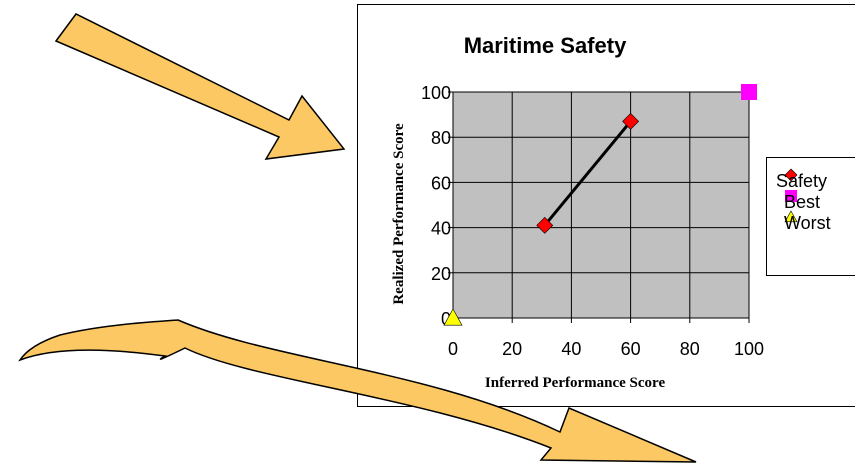 Image resolution: width=855 pixels, height=475 pixels. I want to click on safety-legend-label: Safety, so click(801, 181).